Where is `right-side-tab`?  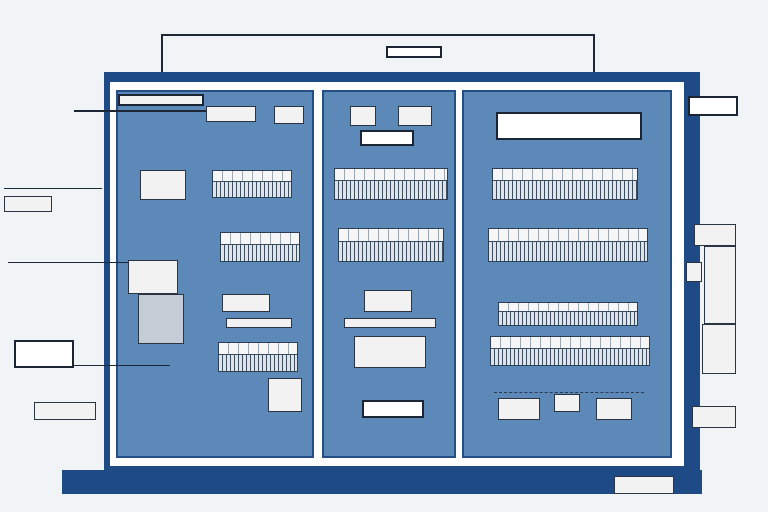
right-side-tab is located at coordinates (694, 272).